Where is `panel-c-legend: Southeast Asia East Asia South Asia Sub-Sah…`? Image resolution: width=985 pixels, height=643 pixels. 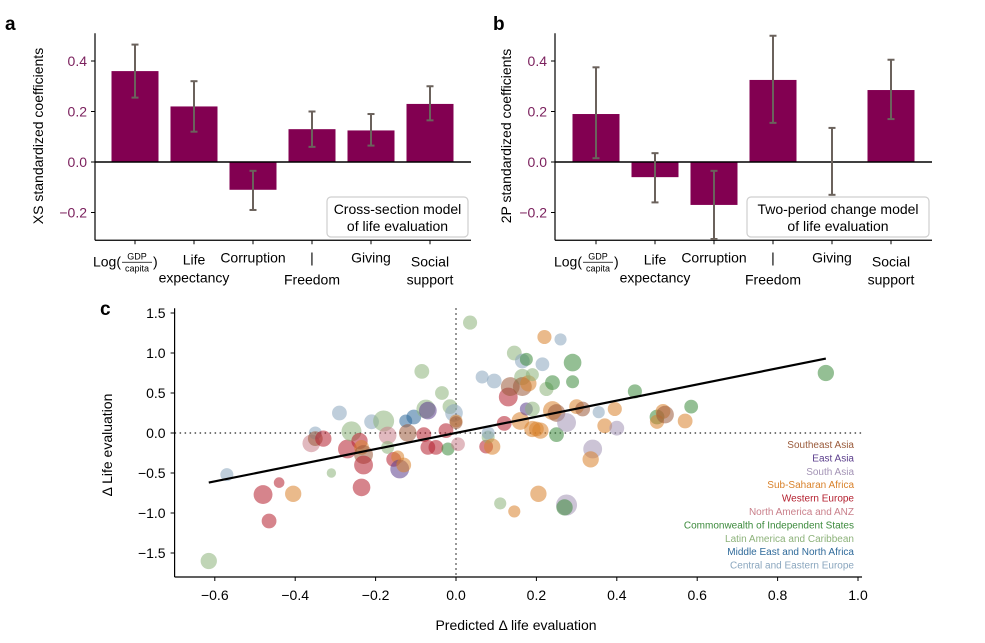
panel-c-legend: Southeast Asia East Asia South Asia Sub-Sah… is located at coordinates (769, 506).